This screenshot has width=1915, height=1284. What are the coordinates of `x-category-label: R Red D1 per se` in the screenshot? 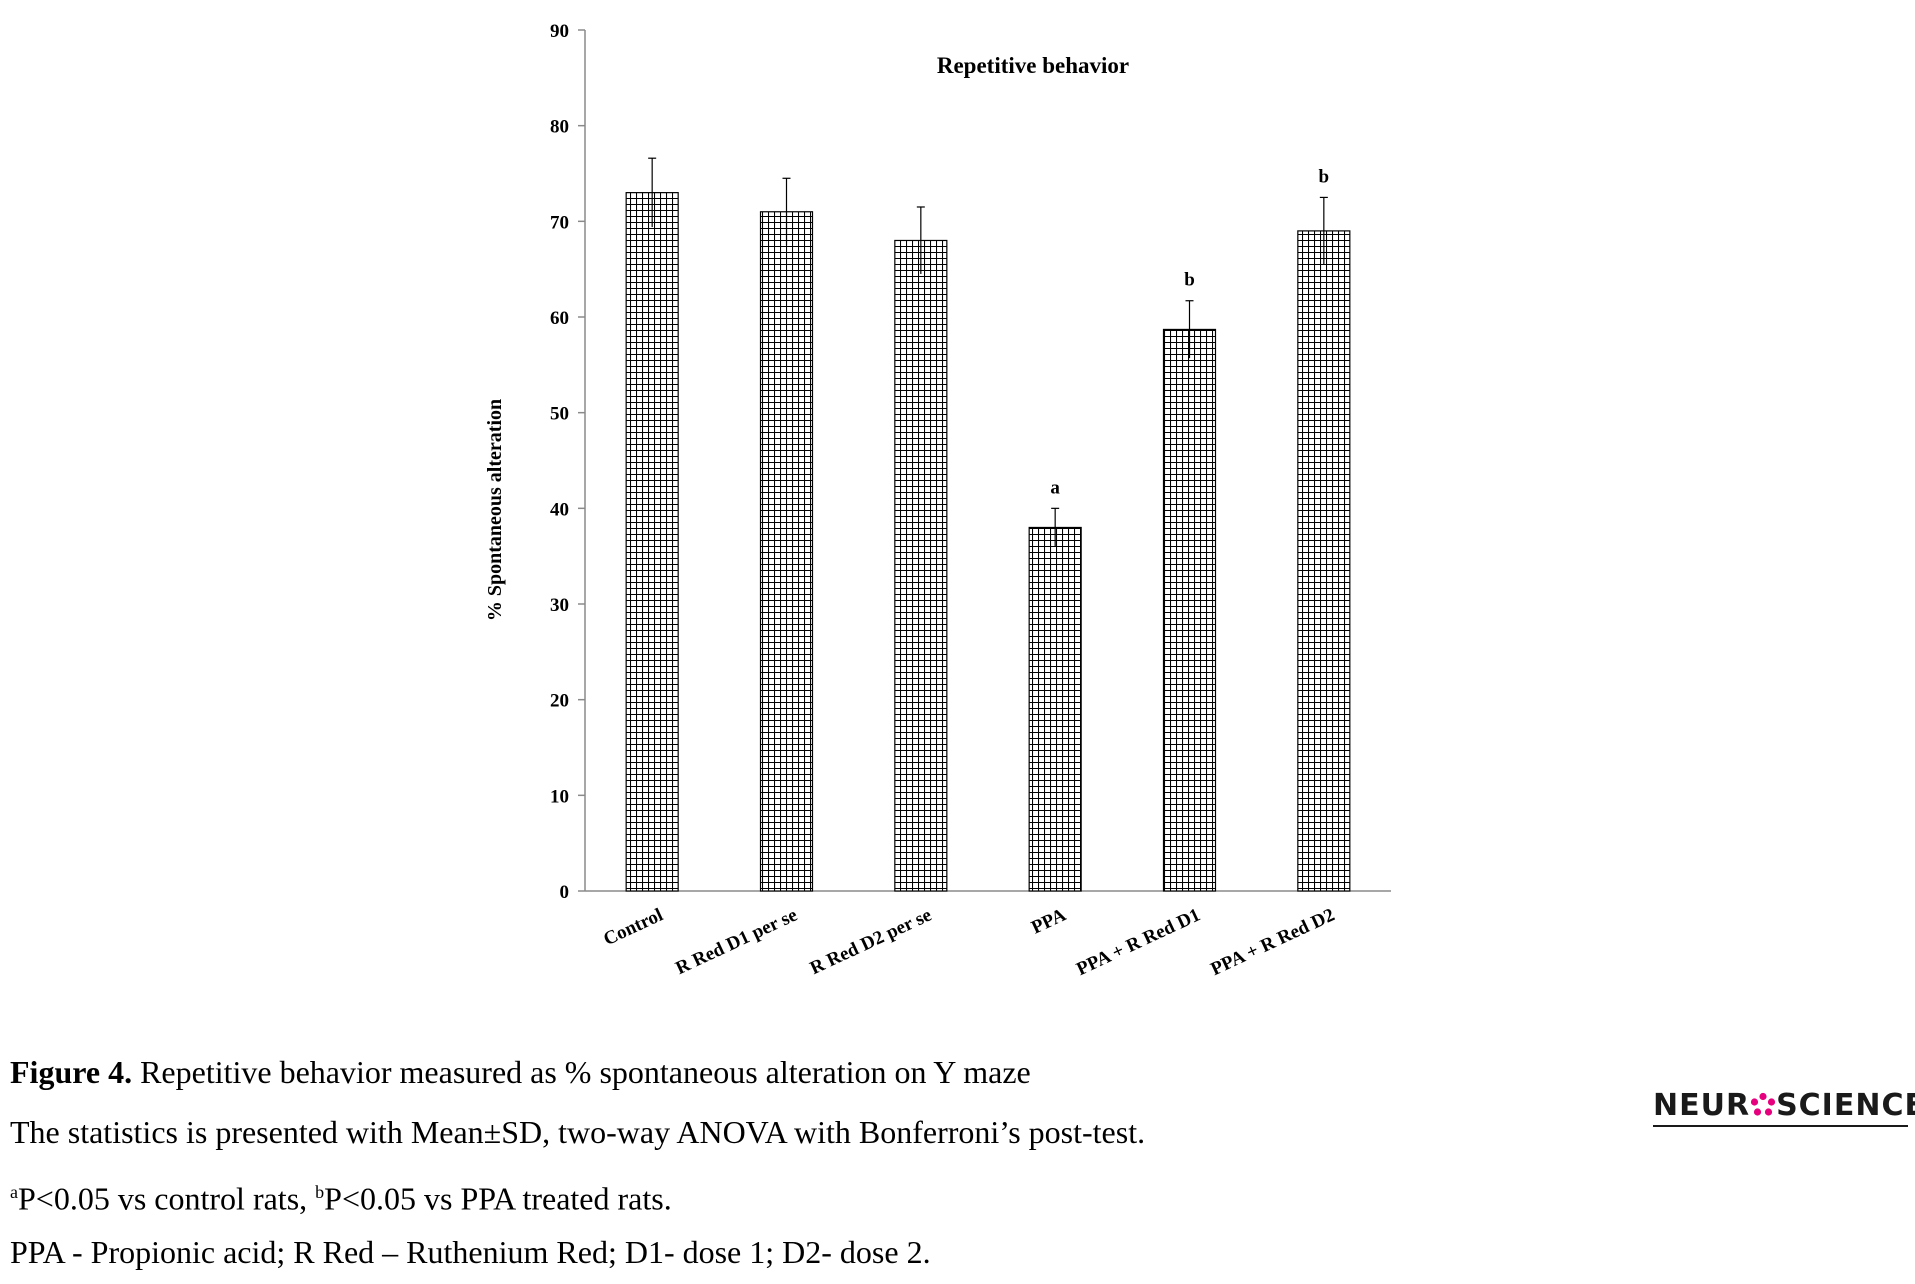 It's located at (736, 941).